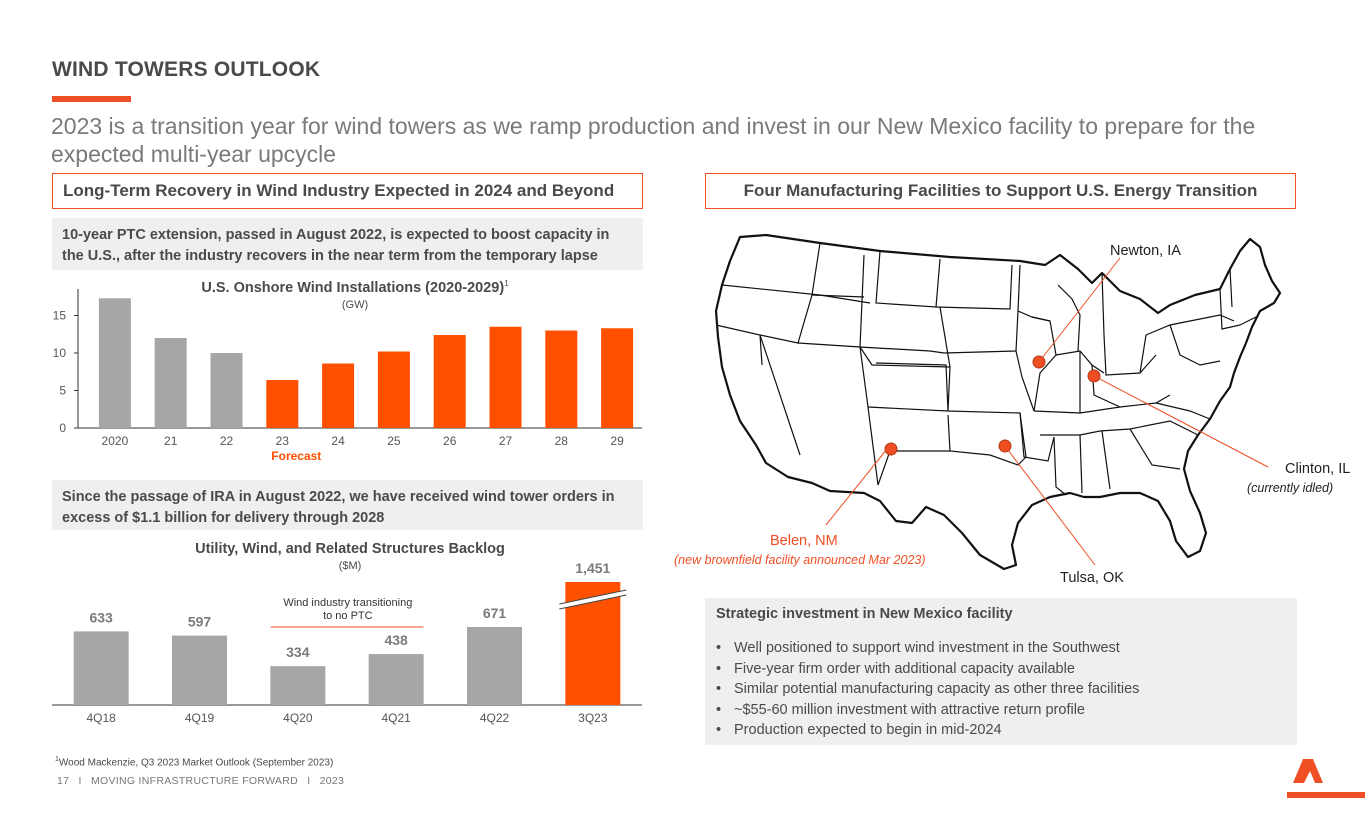 Image resolution: width=1365 pixels, height=829 pixels. I want to click on belen-label: Belen, NM, so click(804, 541).